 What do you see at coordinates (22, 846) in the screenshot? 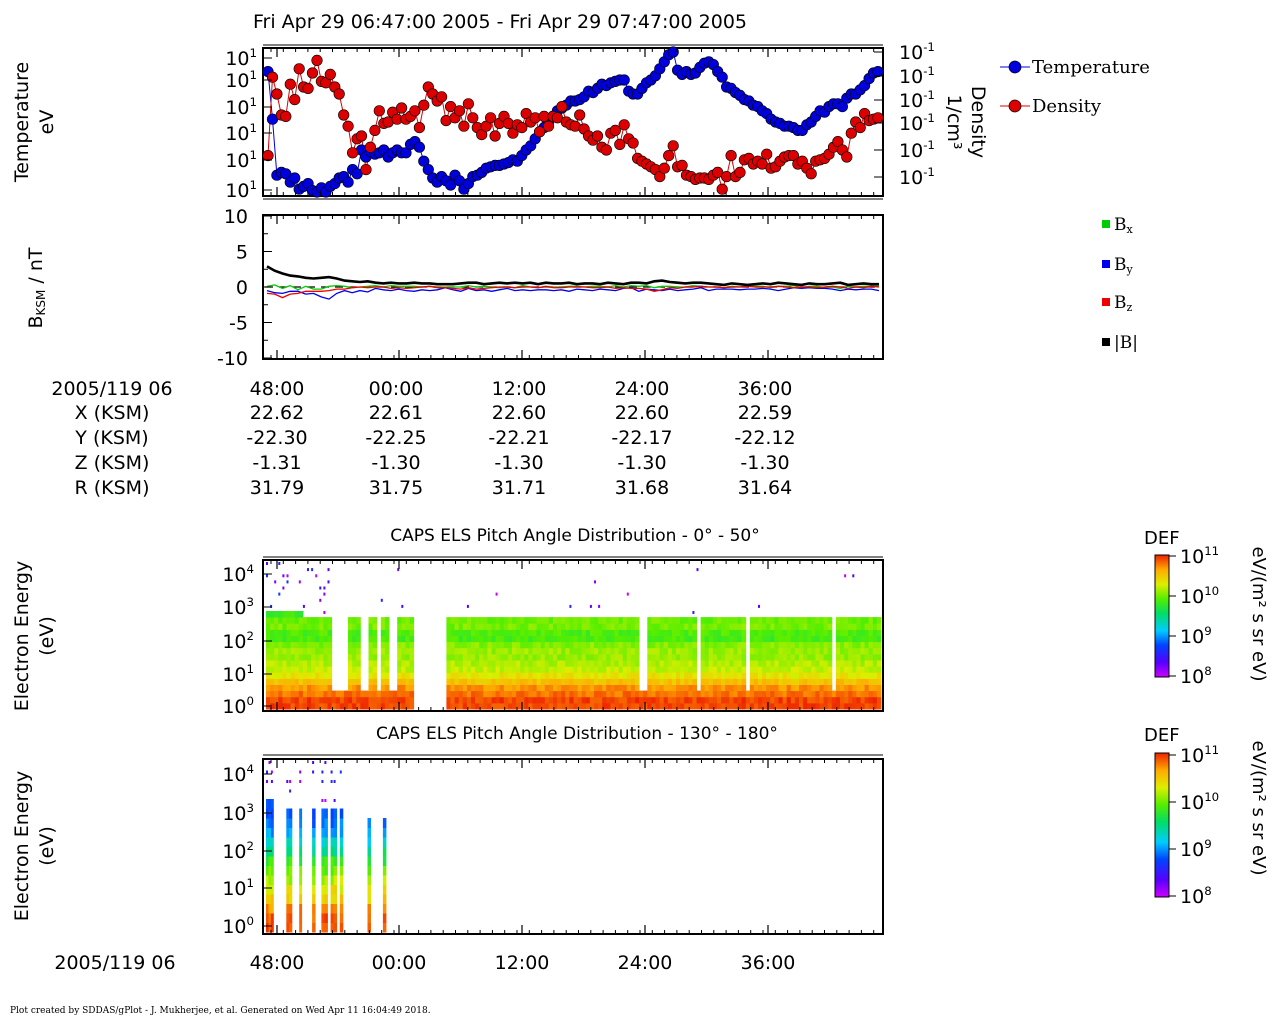
I see `spectrogram-130-180-axis-label: Electron Energy` at bounding box center [22, 846].